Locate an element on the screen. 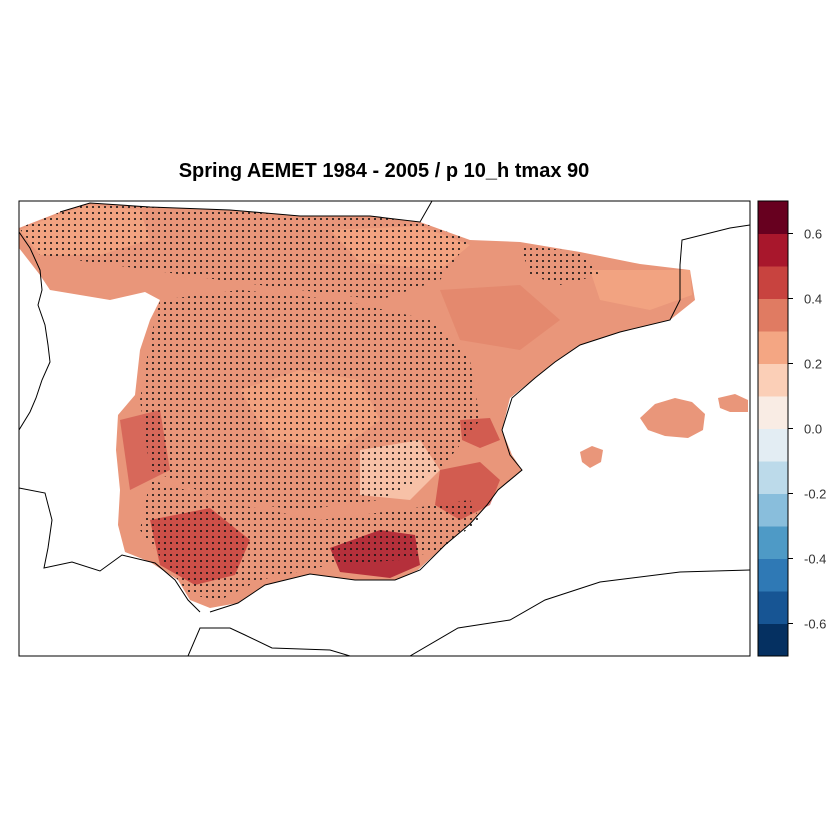  mallorca-data-field is located at coordinates (672, 418).